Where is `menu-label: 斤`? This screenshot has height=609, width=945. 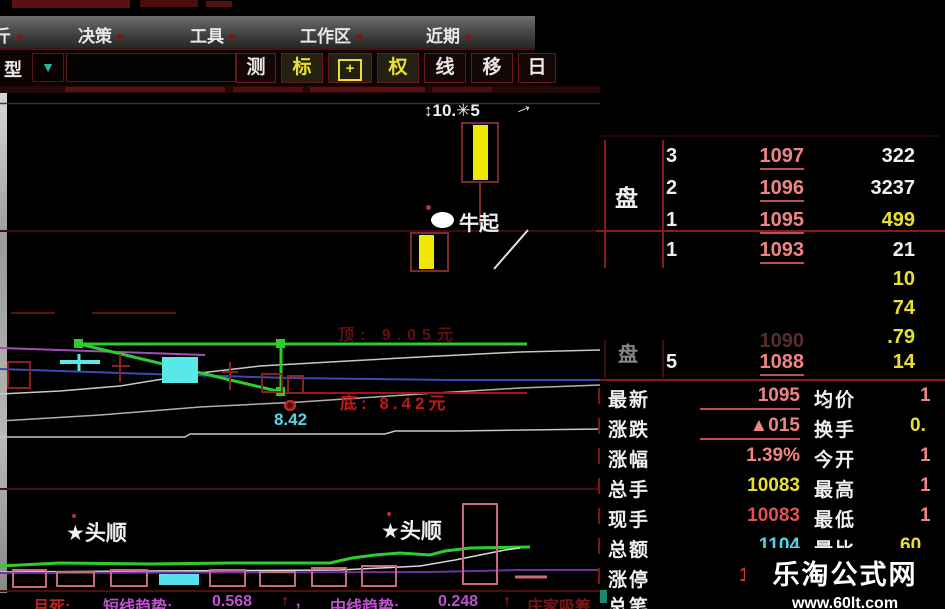
menu-label: 斤 is located at coordinates (5, 36).